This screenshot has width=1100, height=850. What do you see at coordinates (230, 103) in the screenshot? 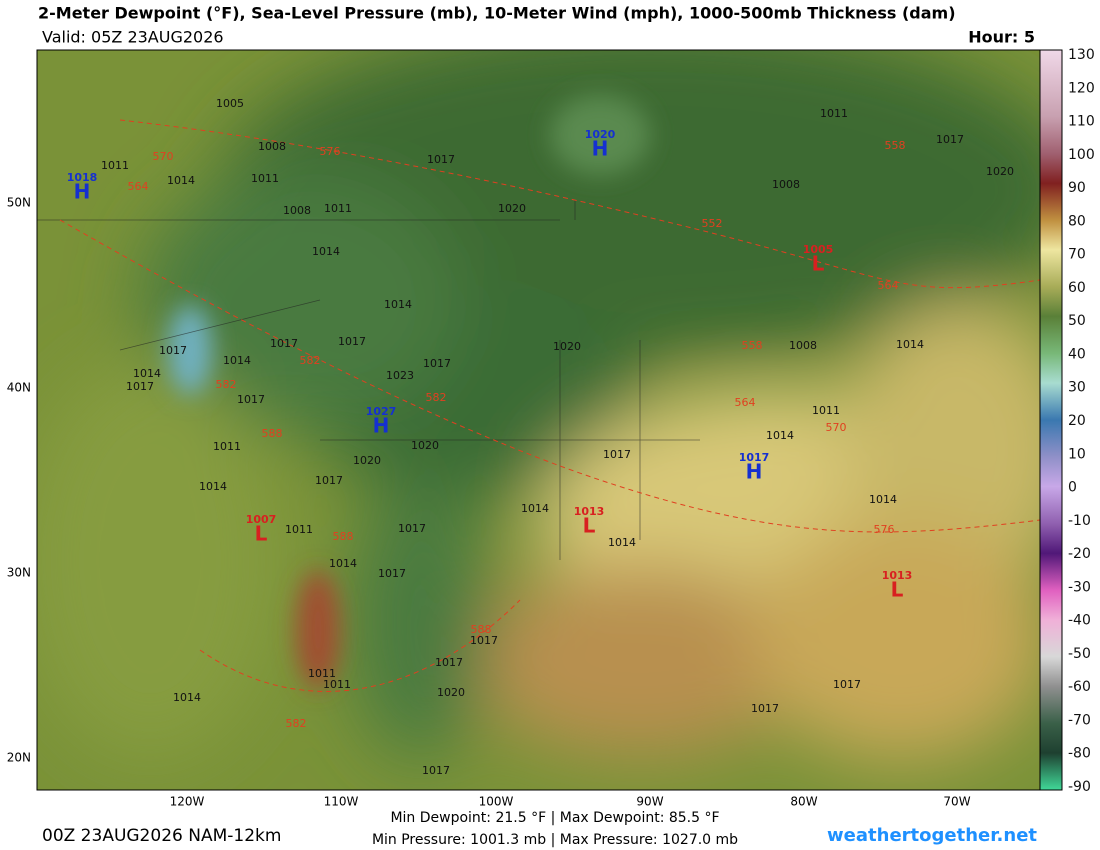
I see `isobar-label: 1005` at bounding box center [230, 103].